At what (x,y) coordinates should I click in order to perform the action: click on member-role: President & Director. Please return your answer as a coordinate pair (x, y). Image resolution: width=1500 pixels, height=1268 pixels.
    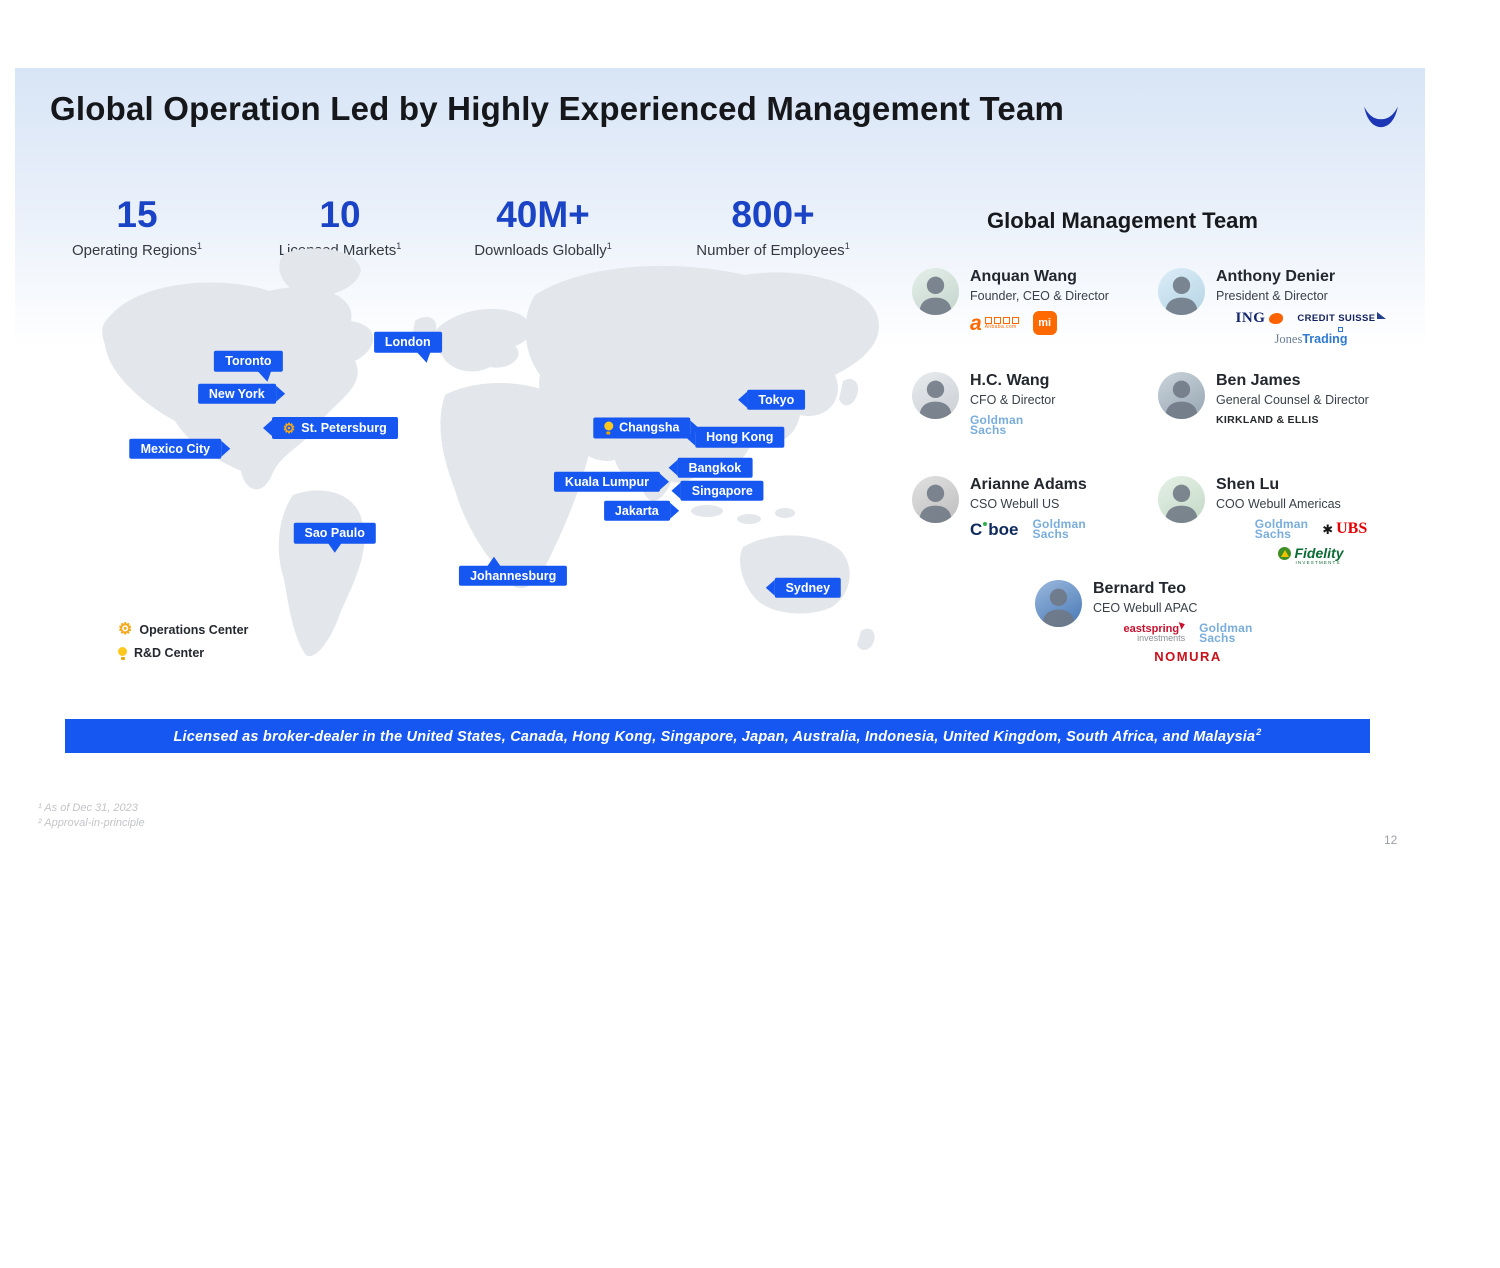
    Looking at the image, I should click on (1272, 296).